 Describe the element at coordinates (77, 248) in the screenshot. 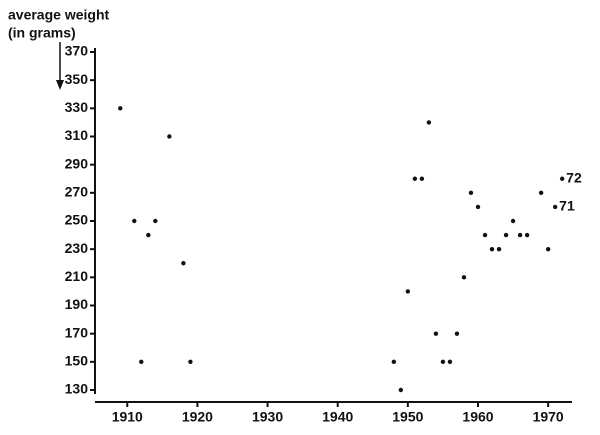

I see `y-tick-label: 230` at that location.